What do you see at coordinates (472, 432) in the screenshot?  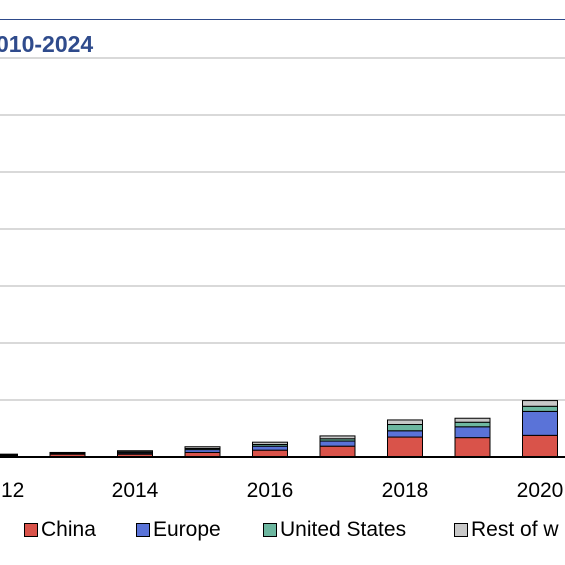 I see `bar-segment-europe-2019` at bounding box center [472, 432].